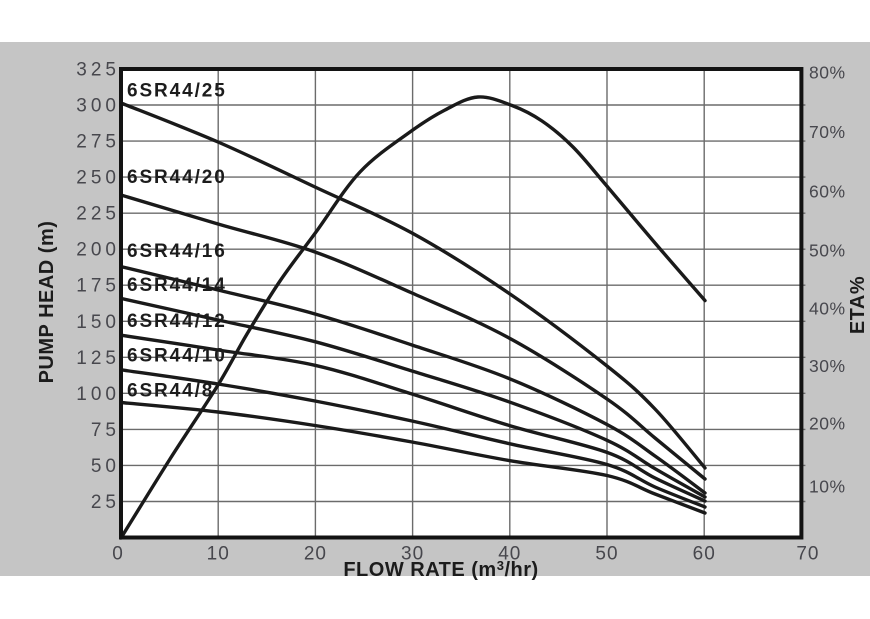  What do you see at coordinates (177, 356) in the screenshot?
I see `svg-text: 6SR44/10` at bounding box center [177, 356].